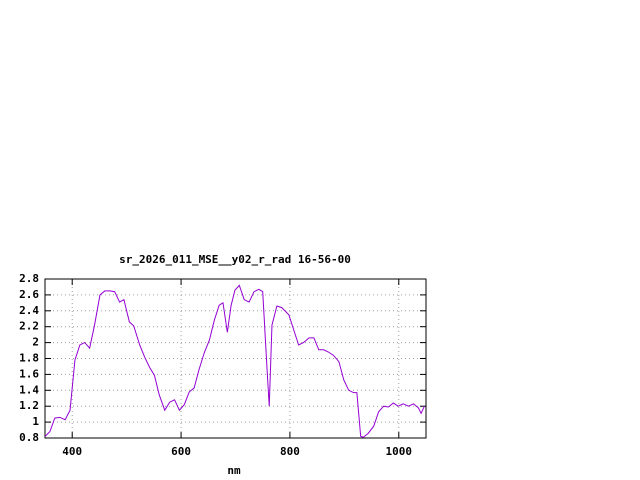  I want to click on x-axis-label: nm, so click(234, 470).